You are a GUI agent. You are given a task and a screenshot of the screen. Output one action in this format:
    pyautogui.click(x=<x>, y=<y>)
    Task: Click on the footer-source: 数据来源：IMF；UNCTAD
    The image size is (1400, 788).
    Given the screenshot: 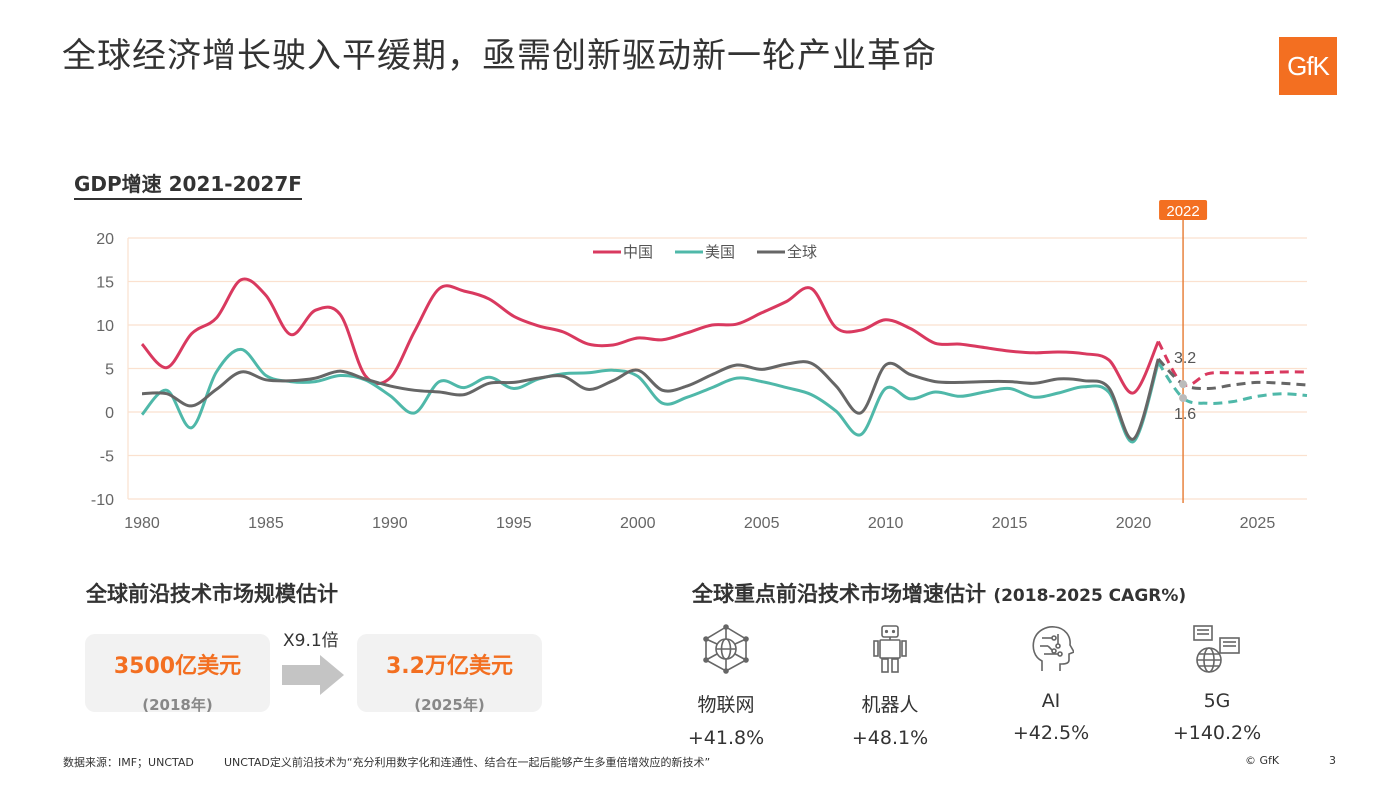 What is the action you would take?
    pyautogui.click(x=128, y=762)
    